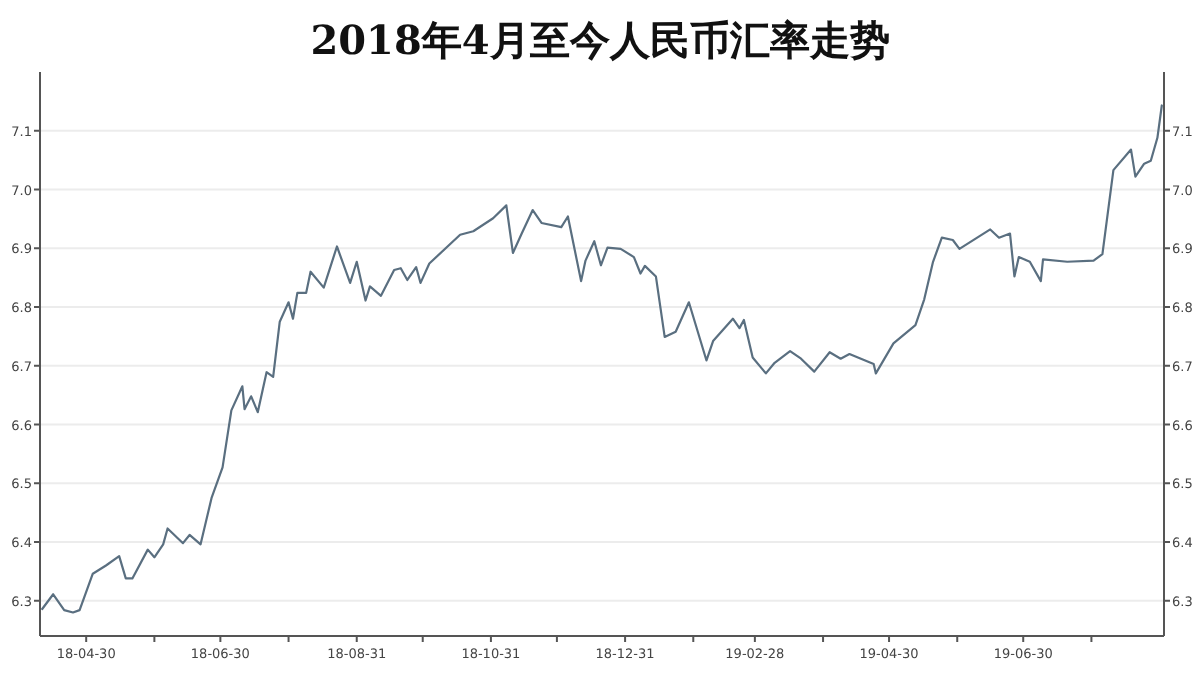 The height and width of the screenshot is (676, 1200). What do you see at coordinates (600, 40) in the screenshot?
I see `chart-title: 2018年4月至今人民币汇率走势` at bounding box center [600, 40].